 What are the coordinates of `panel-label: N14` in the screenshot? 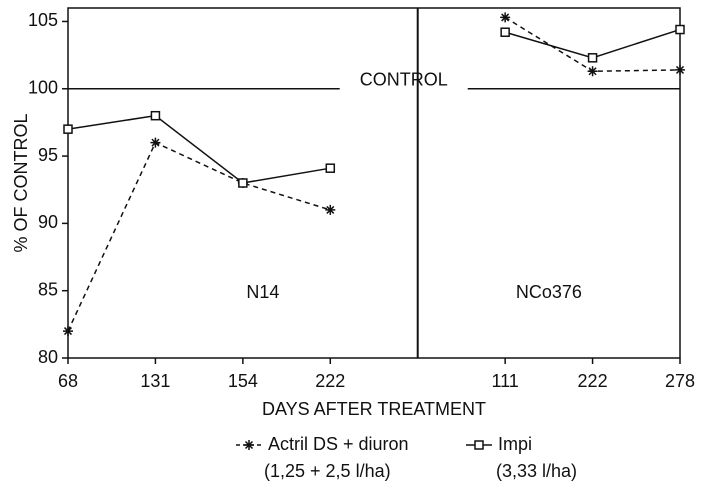 It's located at (262, 292).